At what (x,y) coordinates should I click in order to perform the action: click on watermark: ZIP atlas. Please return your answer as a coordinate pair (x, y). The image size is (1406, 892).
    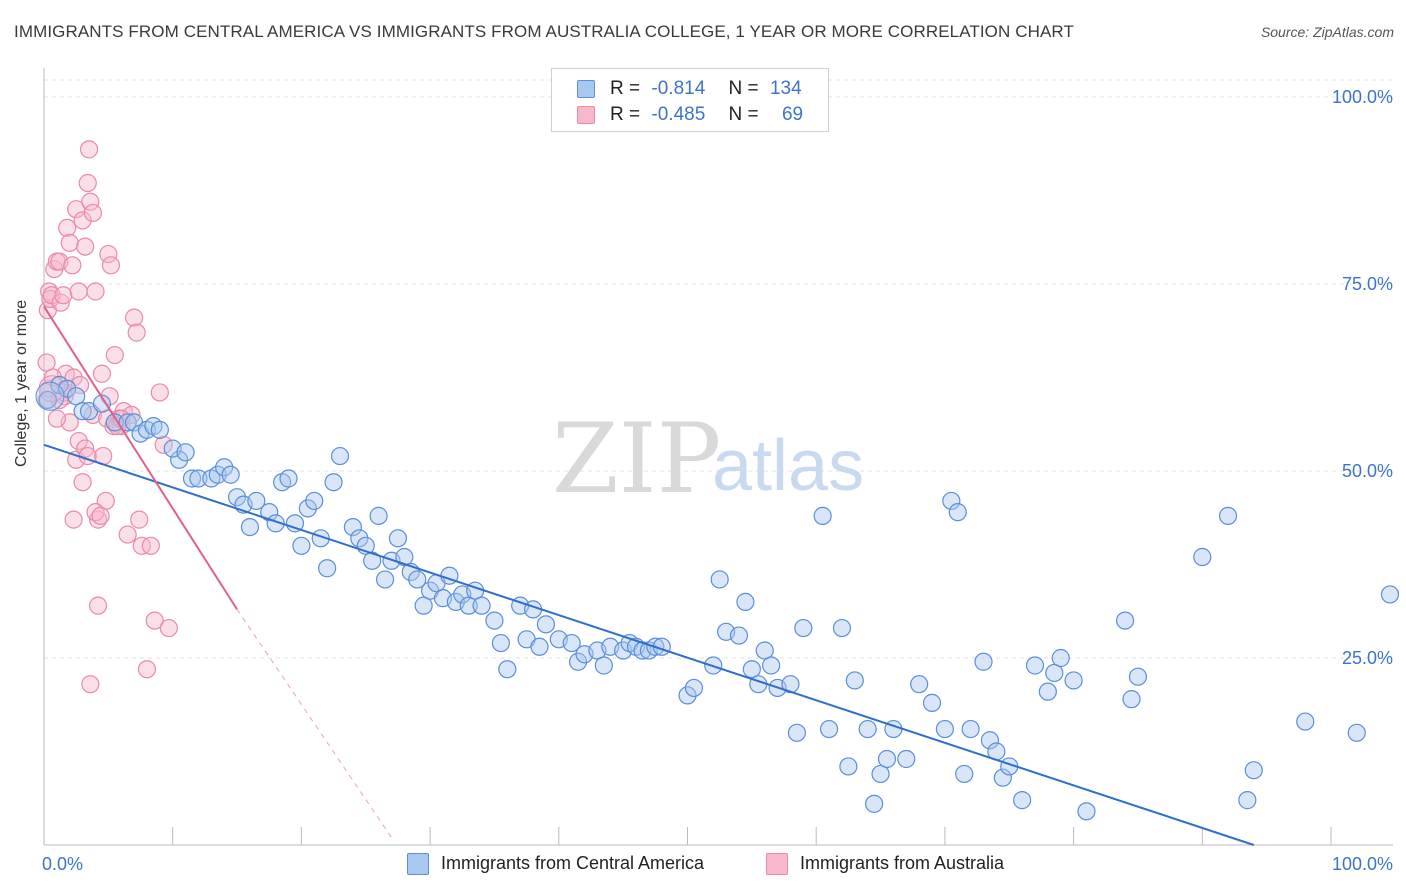
    Looking at the image, I should click on (708, 459).